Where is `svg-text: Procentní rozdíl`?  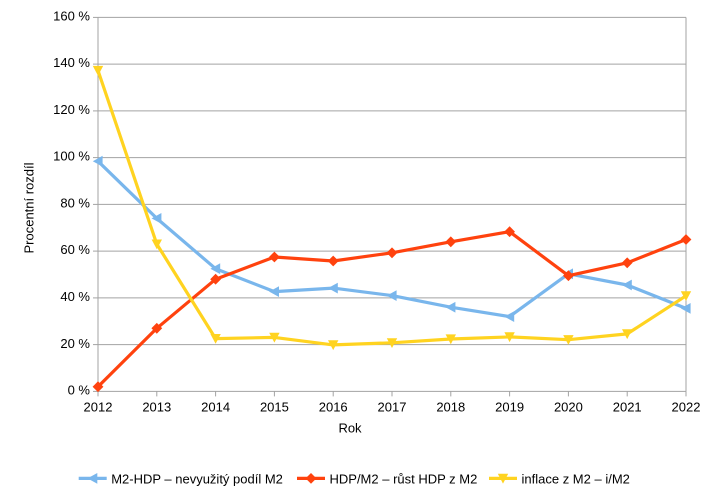 svg-text: Procentní rozdíl is located at coordinates (29, 207).